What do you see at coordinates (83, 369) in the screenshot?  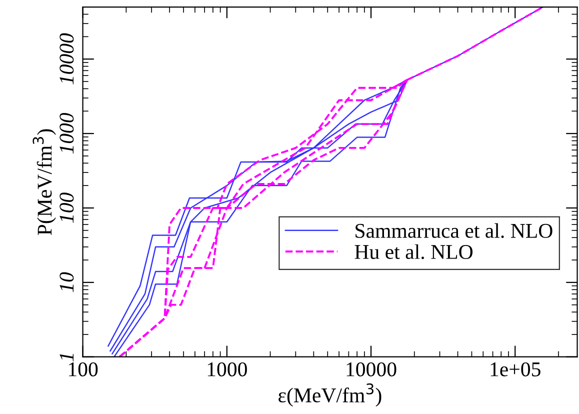 I see `x-tick-label: 100` at bounding box center [83, 369].